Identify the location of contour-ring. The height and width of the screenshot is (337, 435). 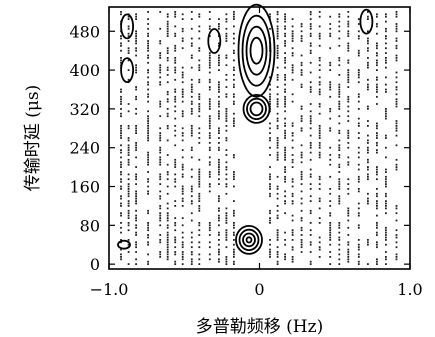
(249, 240).